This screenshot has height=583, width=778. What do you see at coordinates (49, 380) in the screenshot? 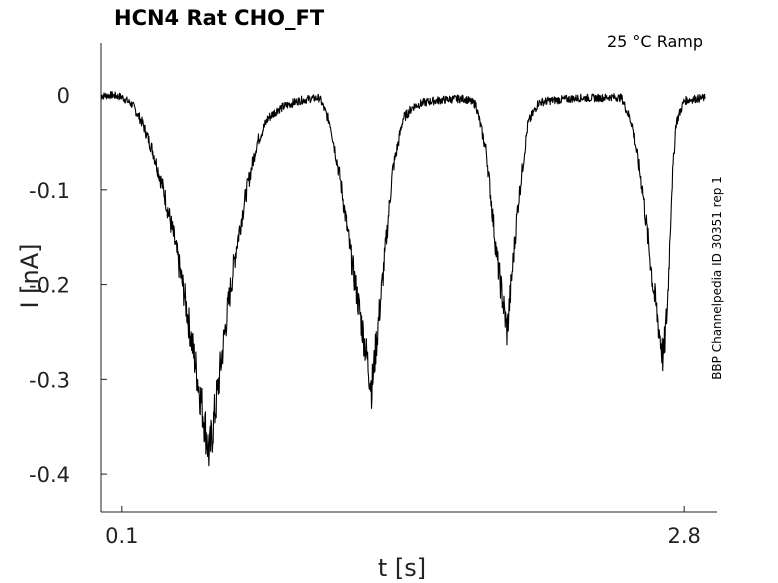
I see `y-tick-label: -0.3` at bounding box center [49, 380].